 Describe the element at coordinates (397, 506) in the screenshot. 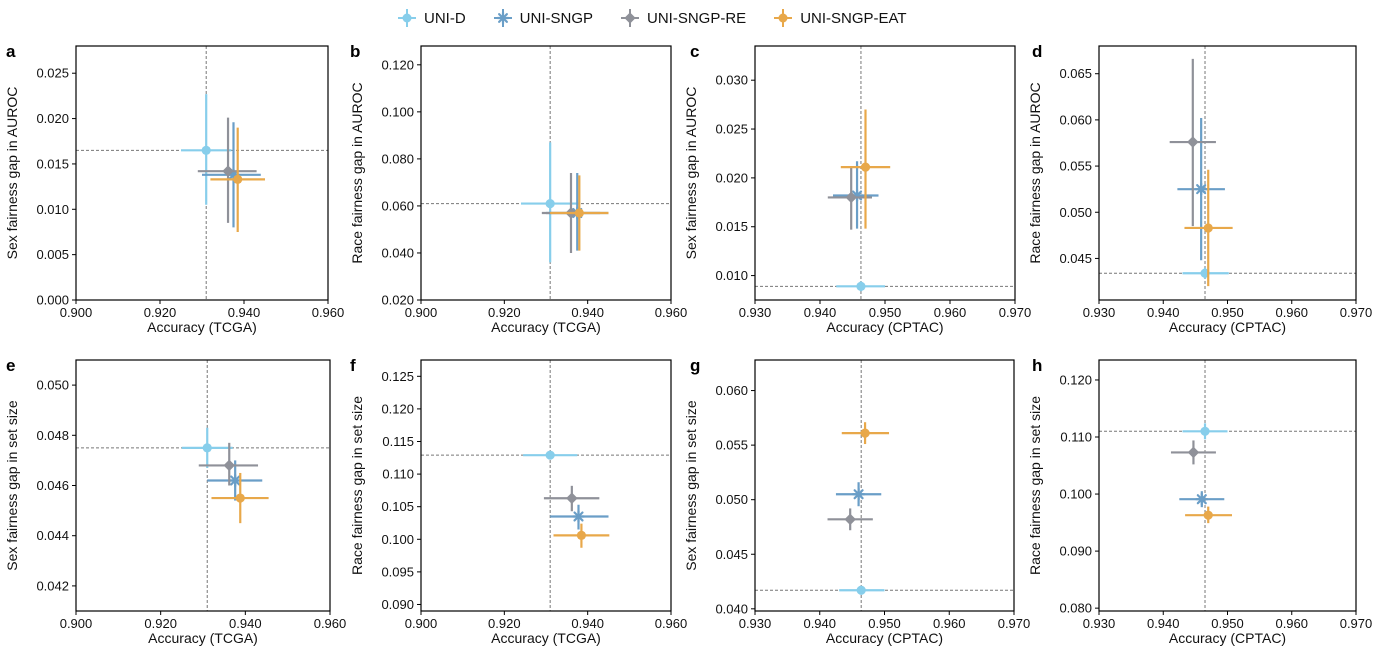

I see `y-tick-label: 0.105` at that location.